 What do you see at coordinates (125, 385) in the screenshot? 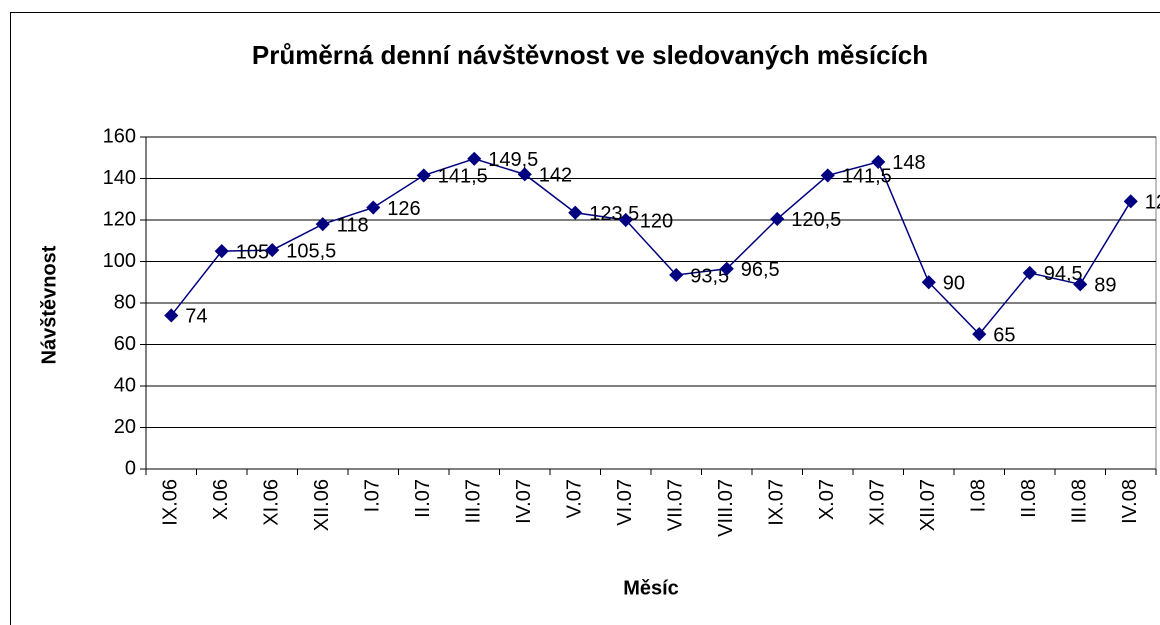
I see `y-tick-label: 40` at bounding box center [125, 385].